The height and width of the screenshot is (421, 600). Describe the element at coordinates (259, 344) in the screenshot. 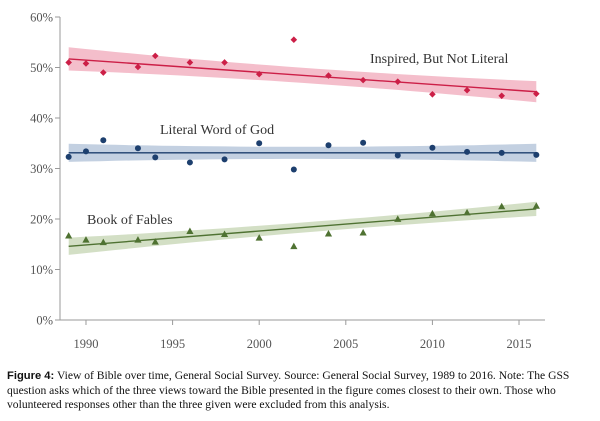

I see `x-tick-label: 2000` at that location.